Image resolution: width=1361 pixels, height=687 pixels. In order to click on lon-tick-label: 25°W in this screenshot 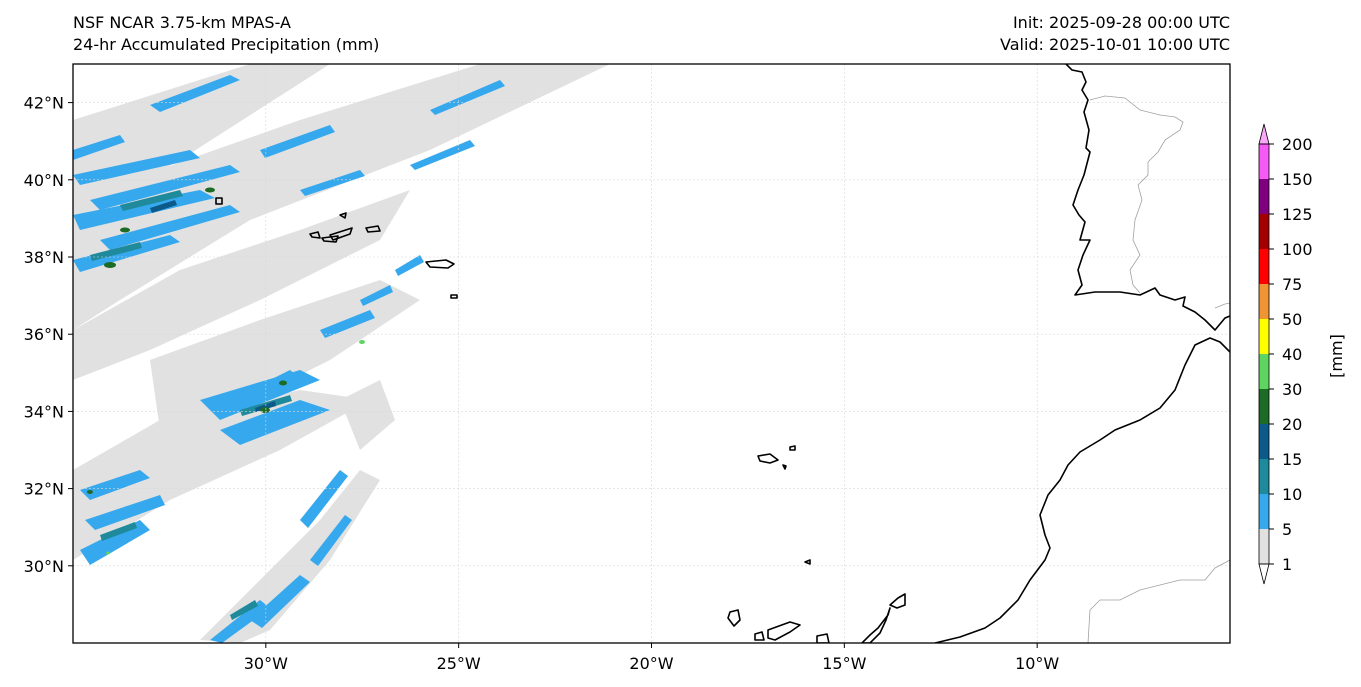, I will do `click(459, 663)`.